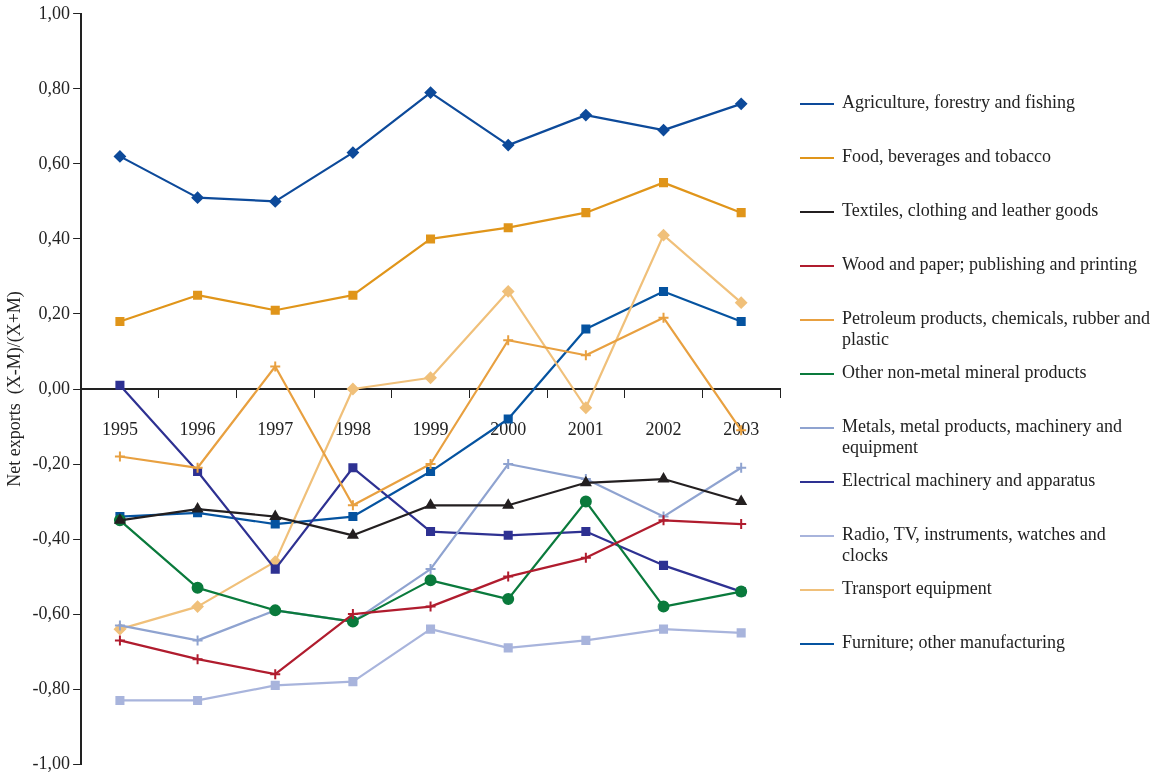 The width and height of the screenshot is (1156, 778). Describe the element at coordinates (119, 428) in the screenshot. I see `x-tick-label: 1995` at that location.